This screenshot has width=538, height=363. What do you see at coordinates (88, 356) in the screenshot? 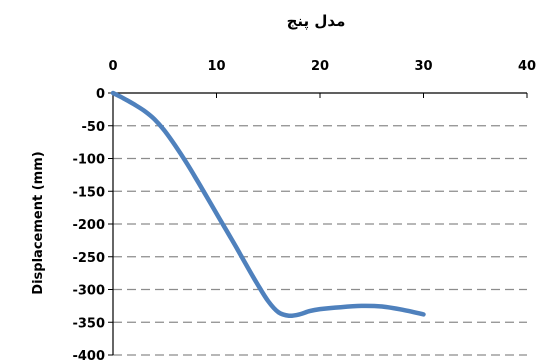
I see `y-tick-label: -400` at bounding box center [88, 356].